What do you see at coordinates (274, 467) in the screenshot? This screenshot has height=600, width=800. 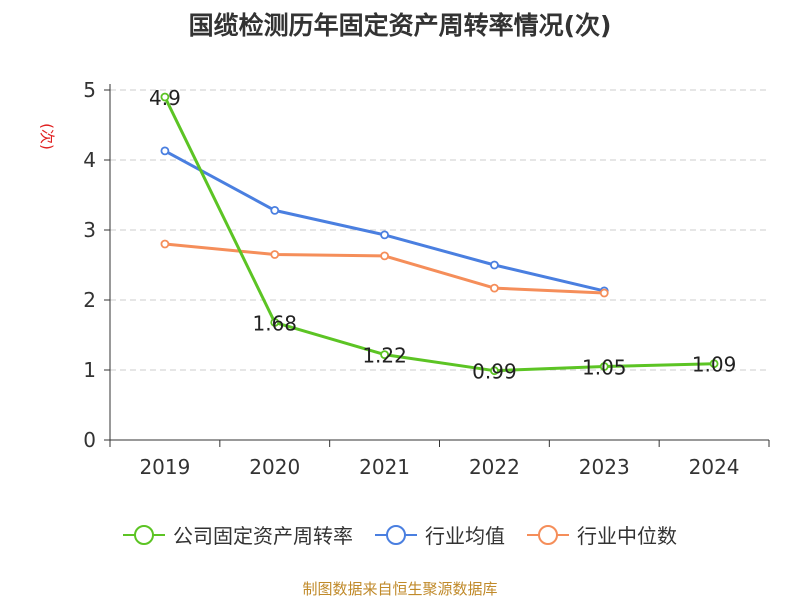 I see `x-tick-label: 2020` at bounding box center [274, 467].